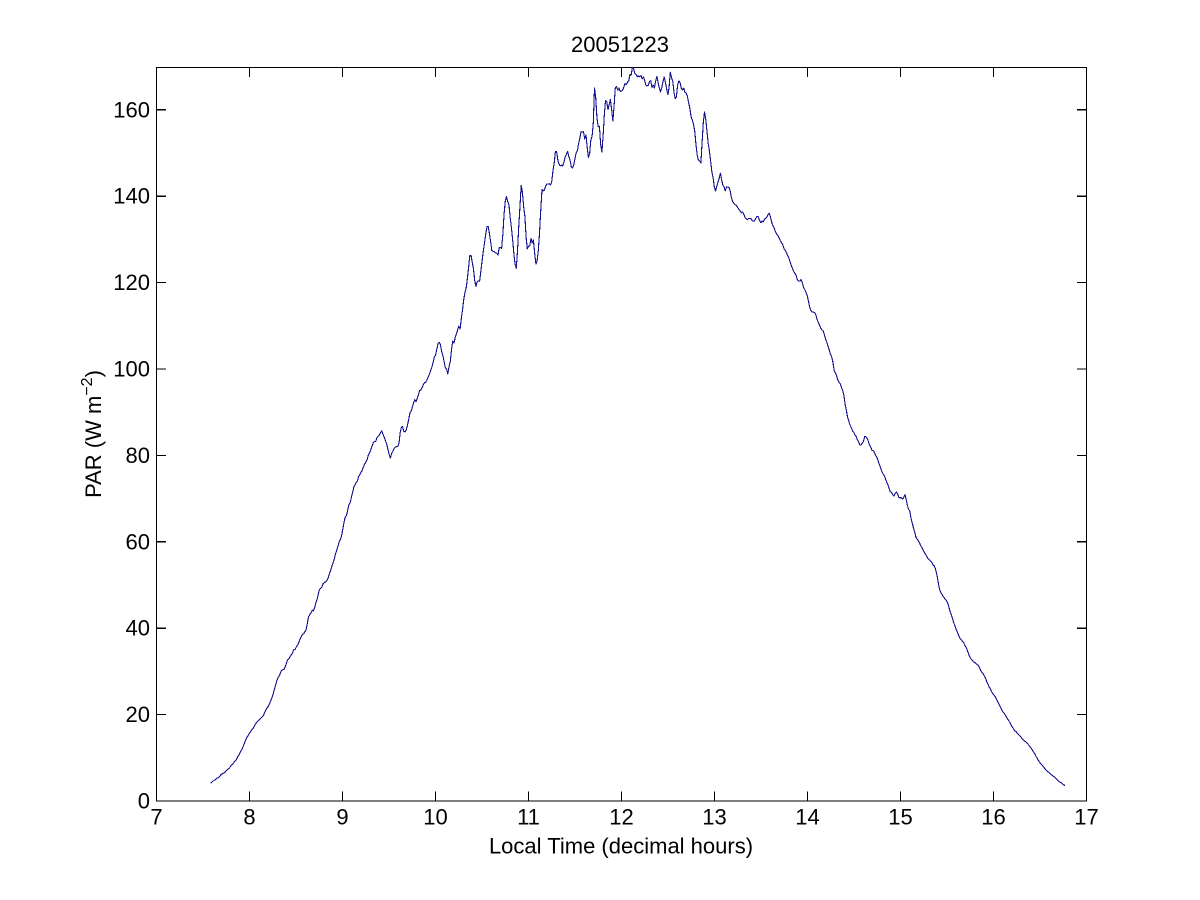 Image resolution: width=1200 pixels, height=900 pixels. I want to click on svg-text: 0, so click(144, 801).